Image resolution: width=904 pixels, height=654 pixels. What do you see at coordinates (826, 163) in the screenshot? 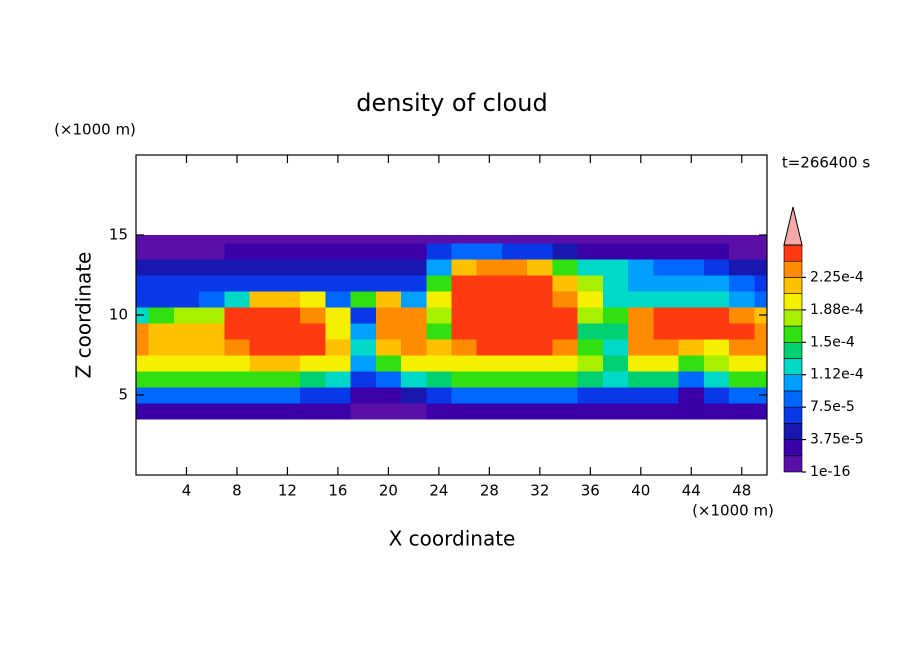
I see `time-label: t=266400 s` at bounding box center [826, 163].